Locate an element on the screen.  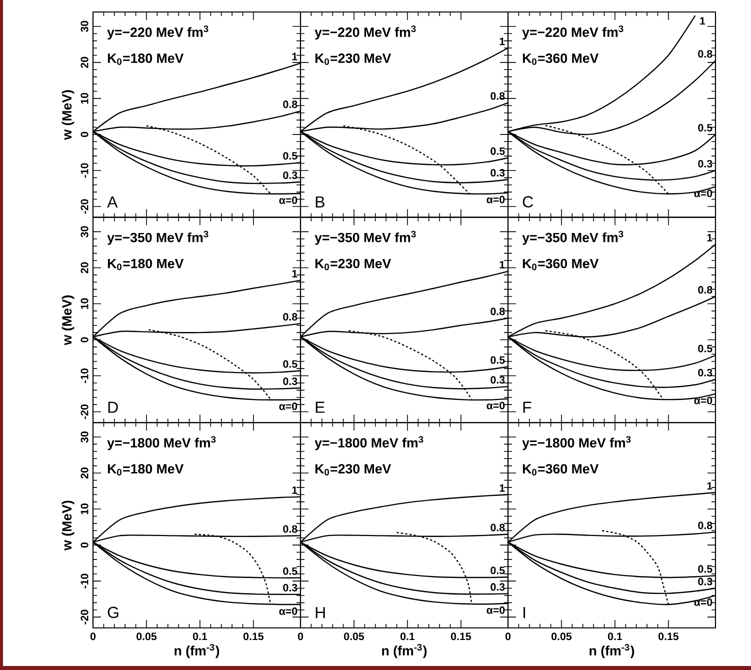
annotation: I is located at coordinates (525, 612).